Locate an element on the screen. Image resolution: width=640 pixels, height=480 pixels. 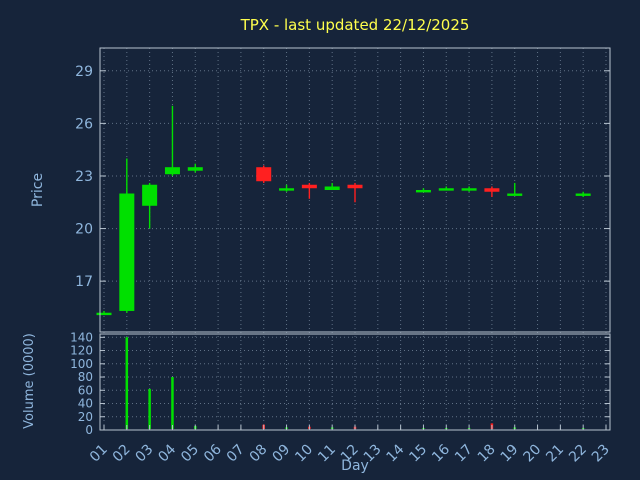
day-tick-label: 12 is located at coordinates (350, 454).